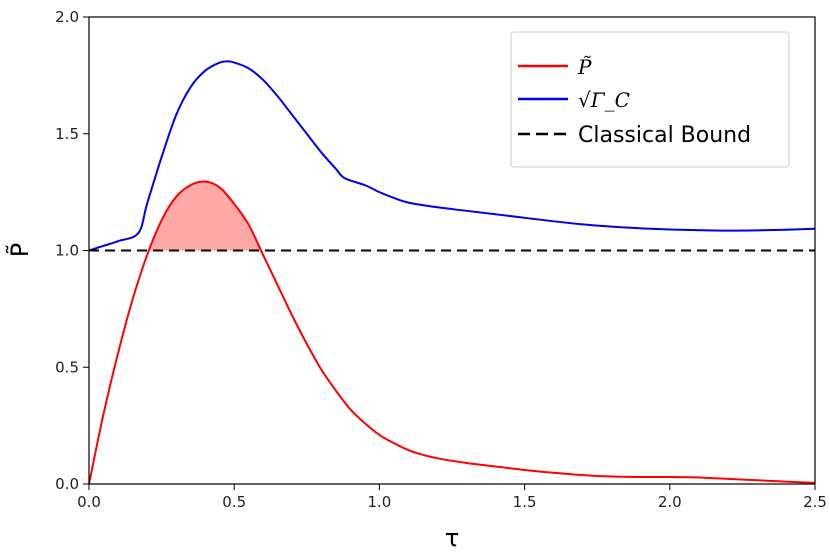  I want to click on legend: P̃ √Γ_C Classical Bound, so click(650, 99).